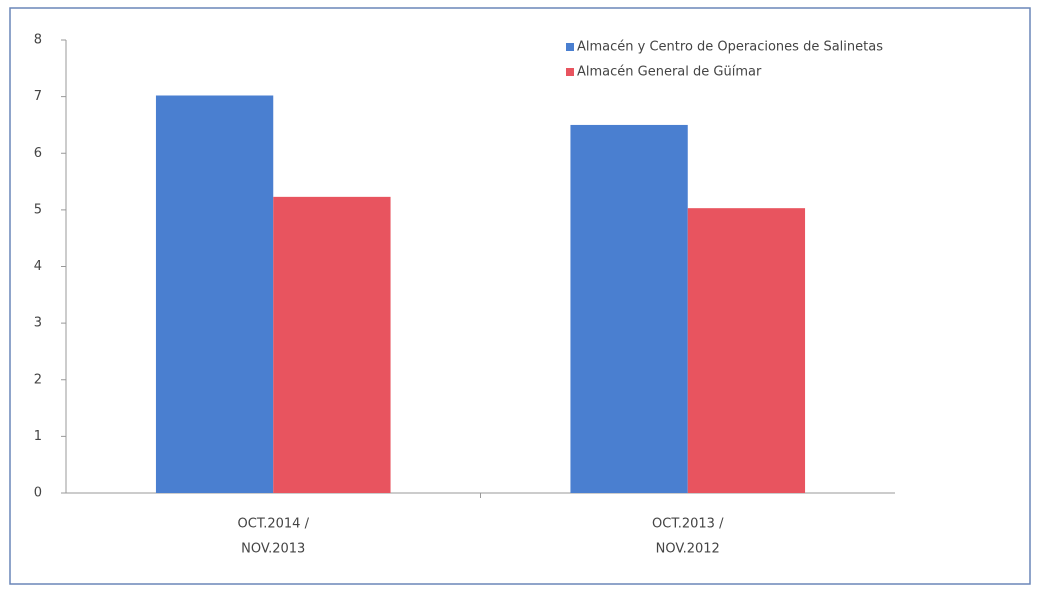 This screenshot has height=591, width=1041. What do you see at coordinates (38, 209) in the screenshot?
I see `y-tick-label: 5` at bounding box center [38, 209].